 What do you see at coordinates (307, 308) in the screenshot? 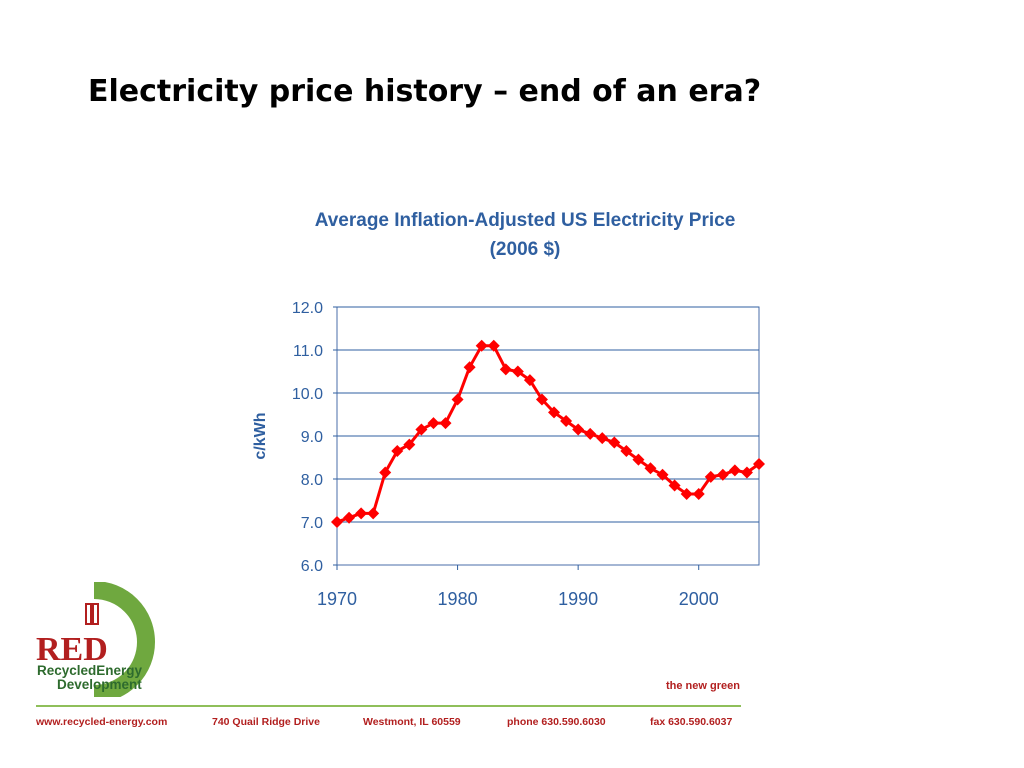
I see `y-tick-label: 12.0` at bounding box center [307, 308].